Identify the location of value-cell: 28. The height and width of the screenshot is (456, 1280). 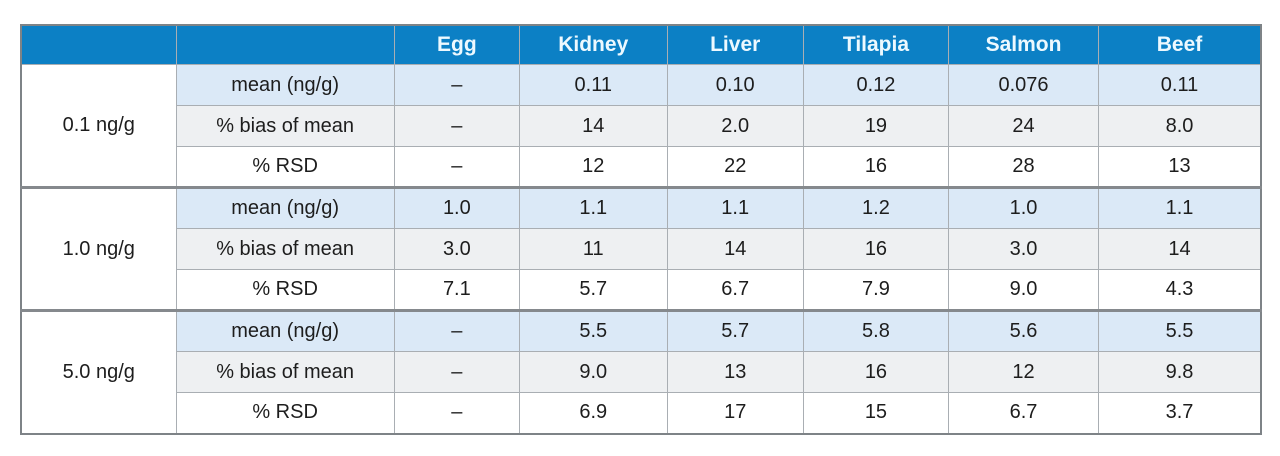
(1023, 167).